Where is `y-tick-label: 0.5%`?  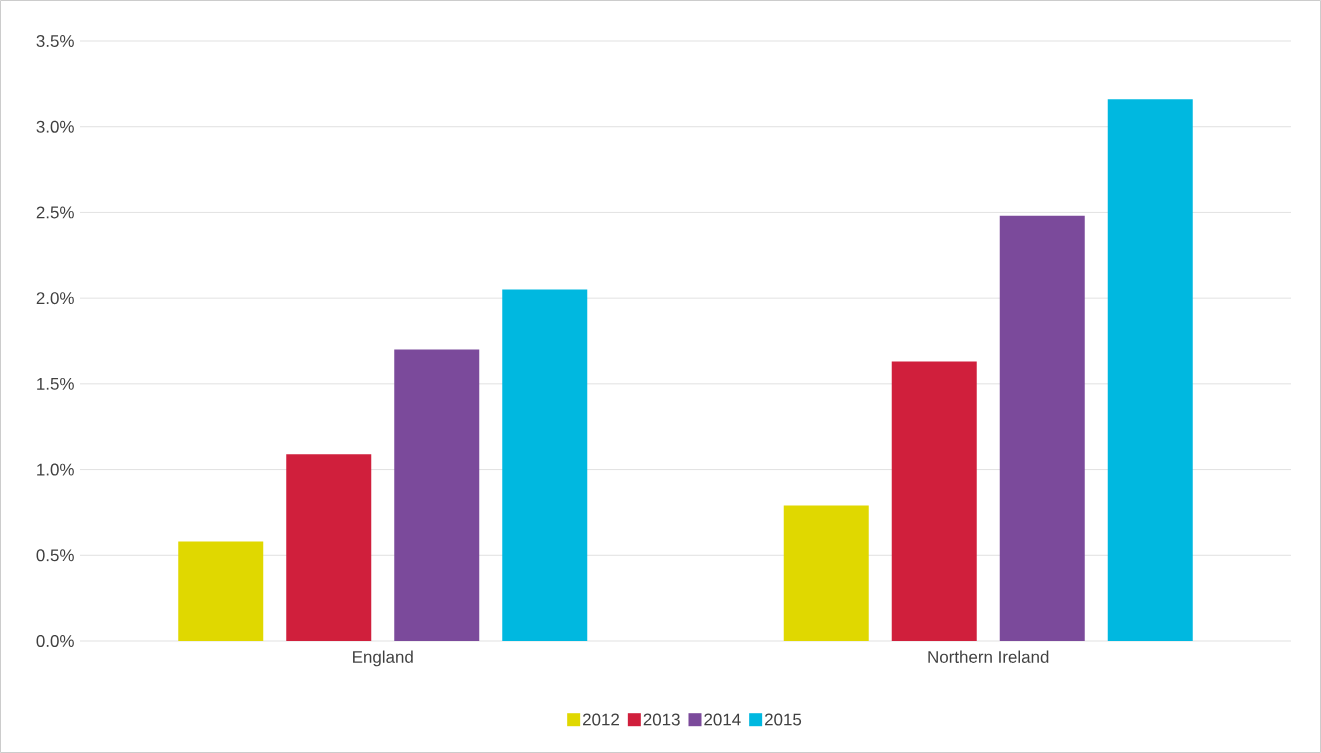
y-tick-label: 0.5% is located at coordinates (55, 555).